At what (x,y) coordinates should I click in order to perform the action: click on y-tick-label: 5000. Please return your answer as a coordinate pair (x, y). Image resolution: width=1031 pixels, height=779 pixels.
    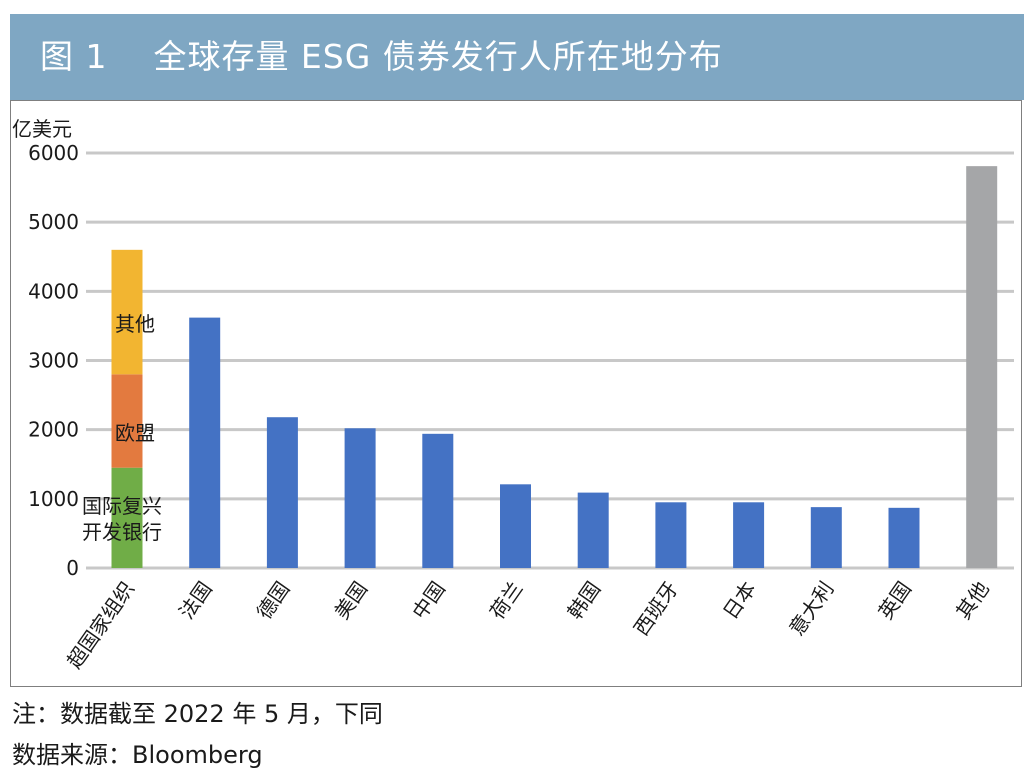
    Looking at the image, I should click on (53, 222).